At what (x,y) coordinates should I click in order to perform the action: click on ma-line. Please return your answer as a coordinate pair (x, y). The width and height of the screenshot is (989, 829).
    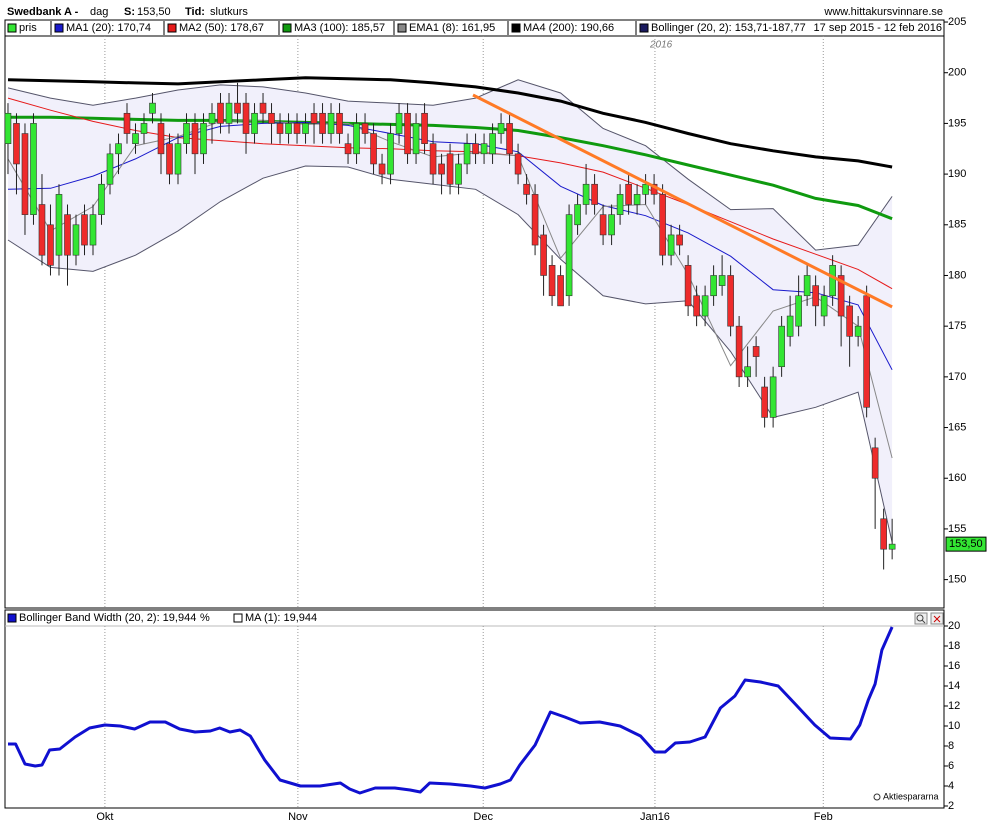
    Looking at the image, I should click on (450, 168).